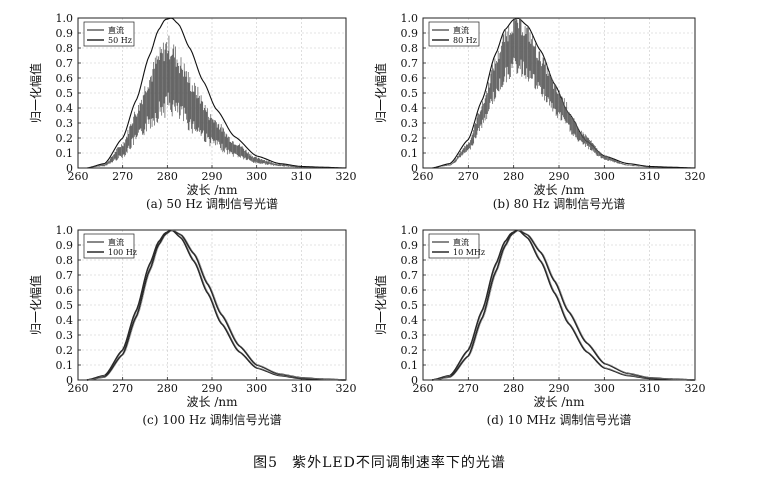  Describe the element at coordinates (399, 463) in the screenshot. I see `figure-caption-text: 紫外LED不同调制速率下的光谱` at that location.